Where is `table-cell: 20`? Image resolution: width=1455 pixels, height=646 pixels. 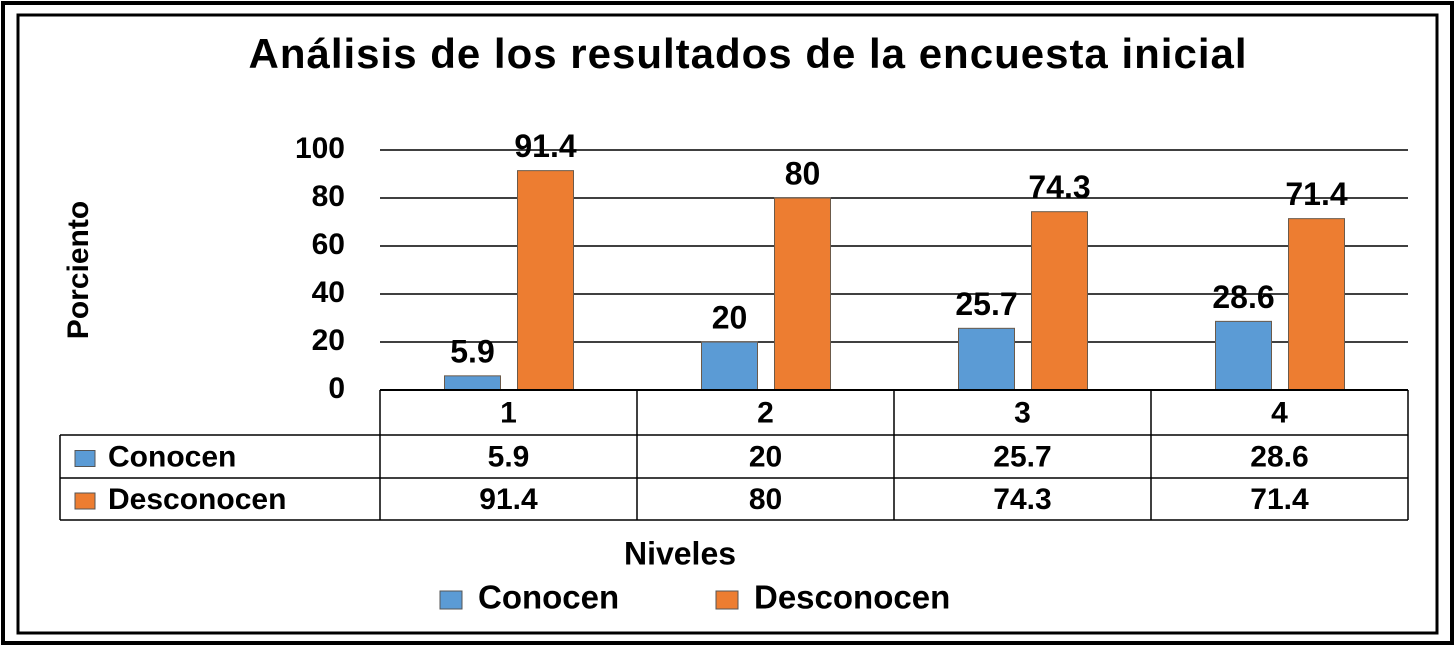 table-cell: 20 is located at coordinates (765, 456).